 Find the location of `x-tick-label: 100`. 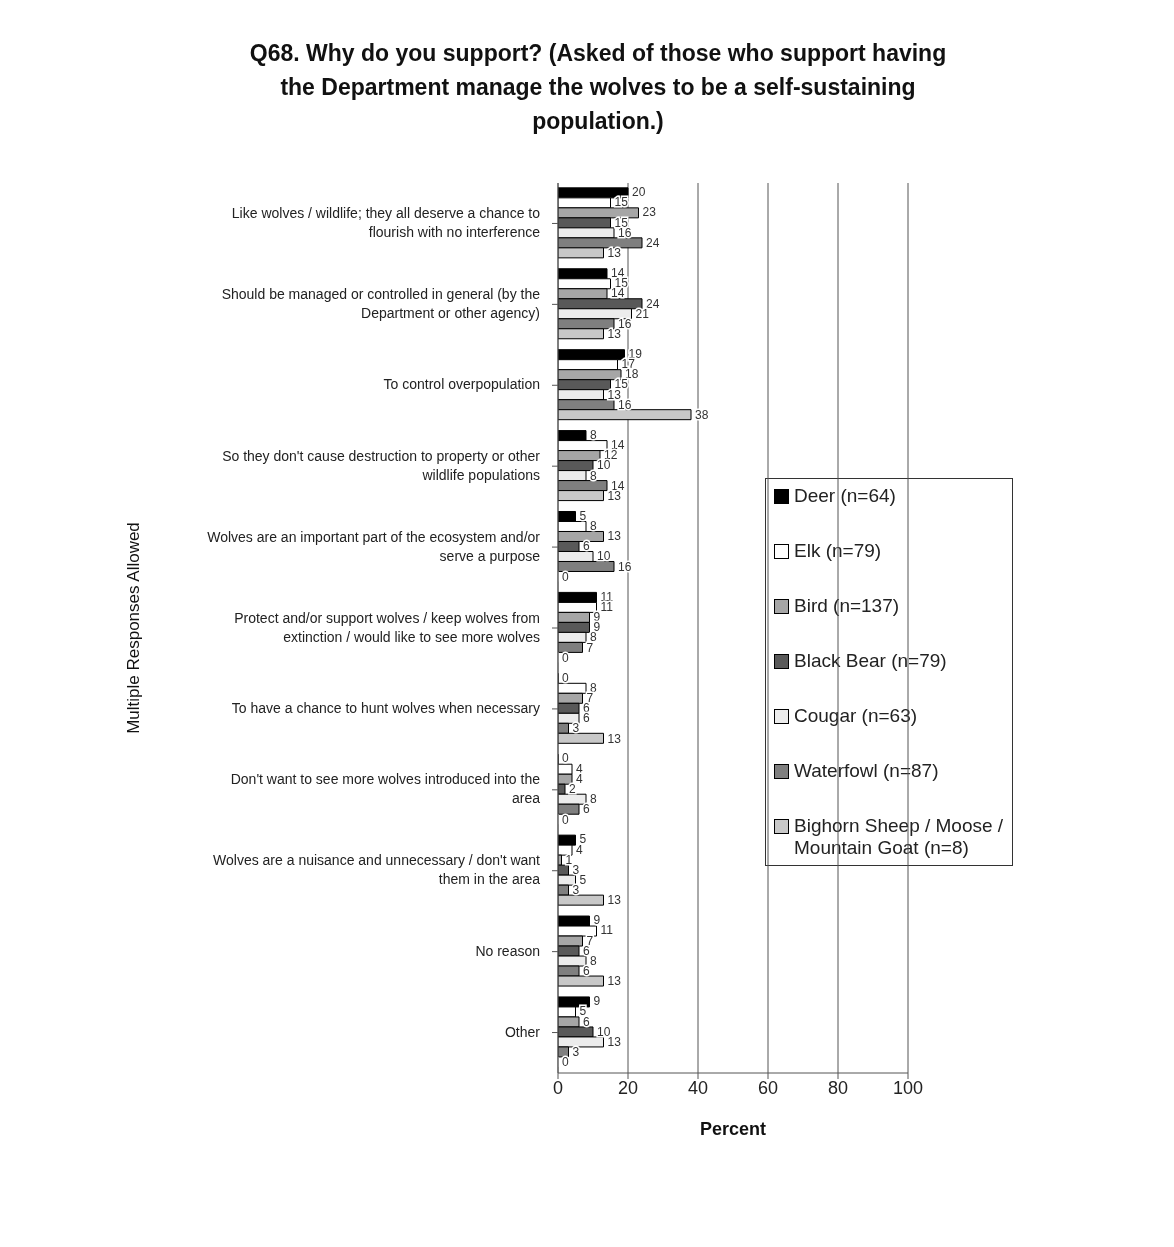

x-tick-label: 100 is located at coordinates (908, 1087).